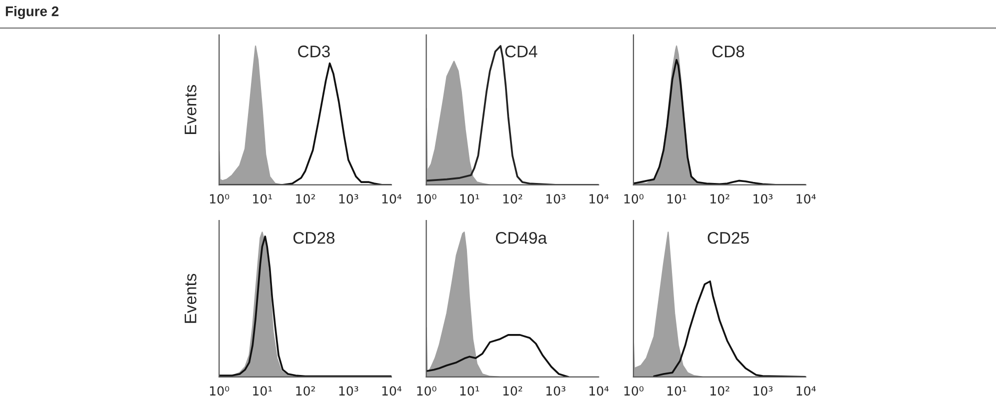  I want to click on chart-title: CD28, so click(313, 238).